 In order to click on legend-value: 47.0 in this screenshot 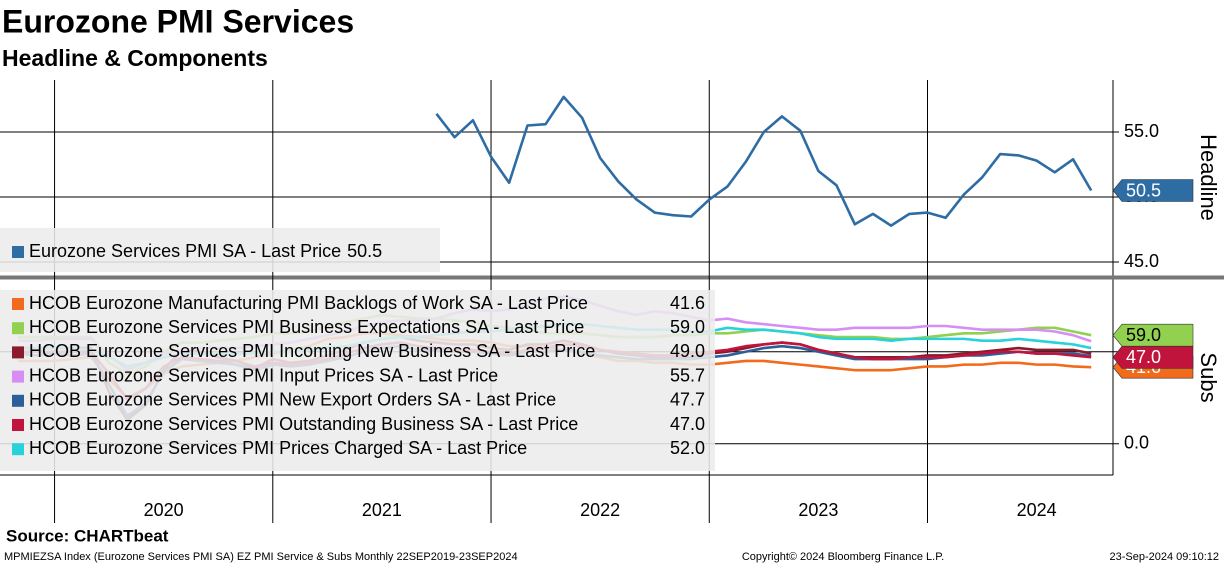, I will do `click(687, 424)`.